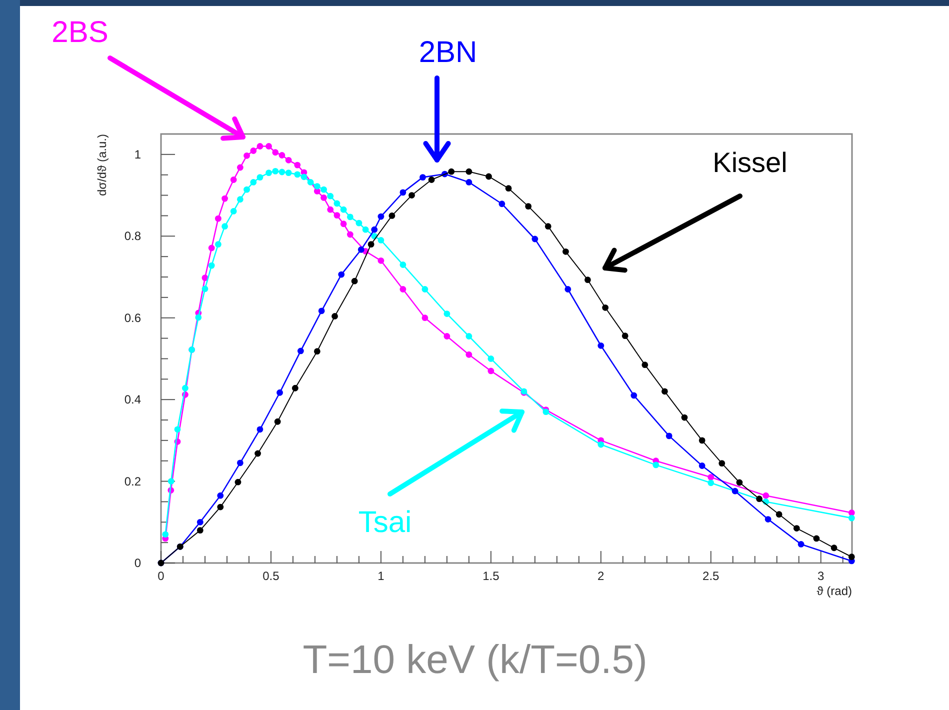 The height and width of the screenshot is (710, 949). I want to click on y-tick-label: 0.8, so click(133, 236).